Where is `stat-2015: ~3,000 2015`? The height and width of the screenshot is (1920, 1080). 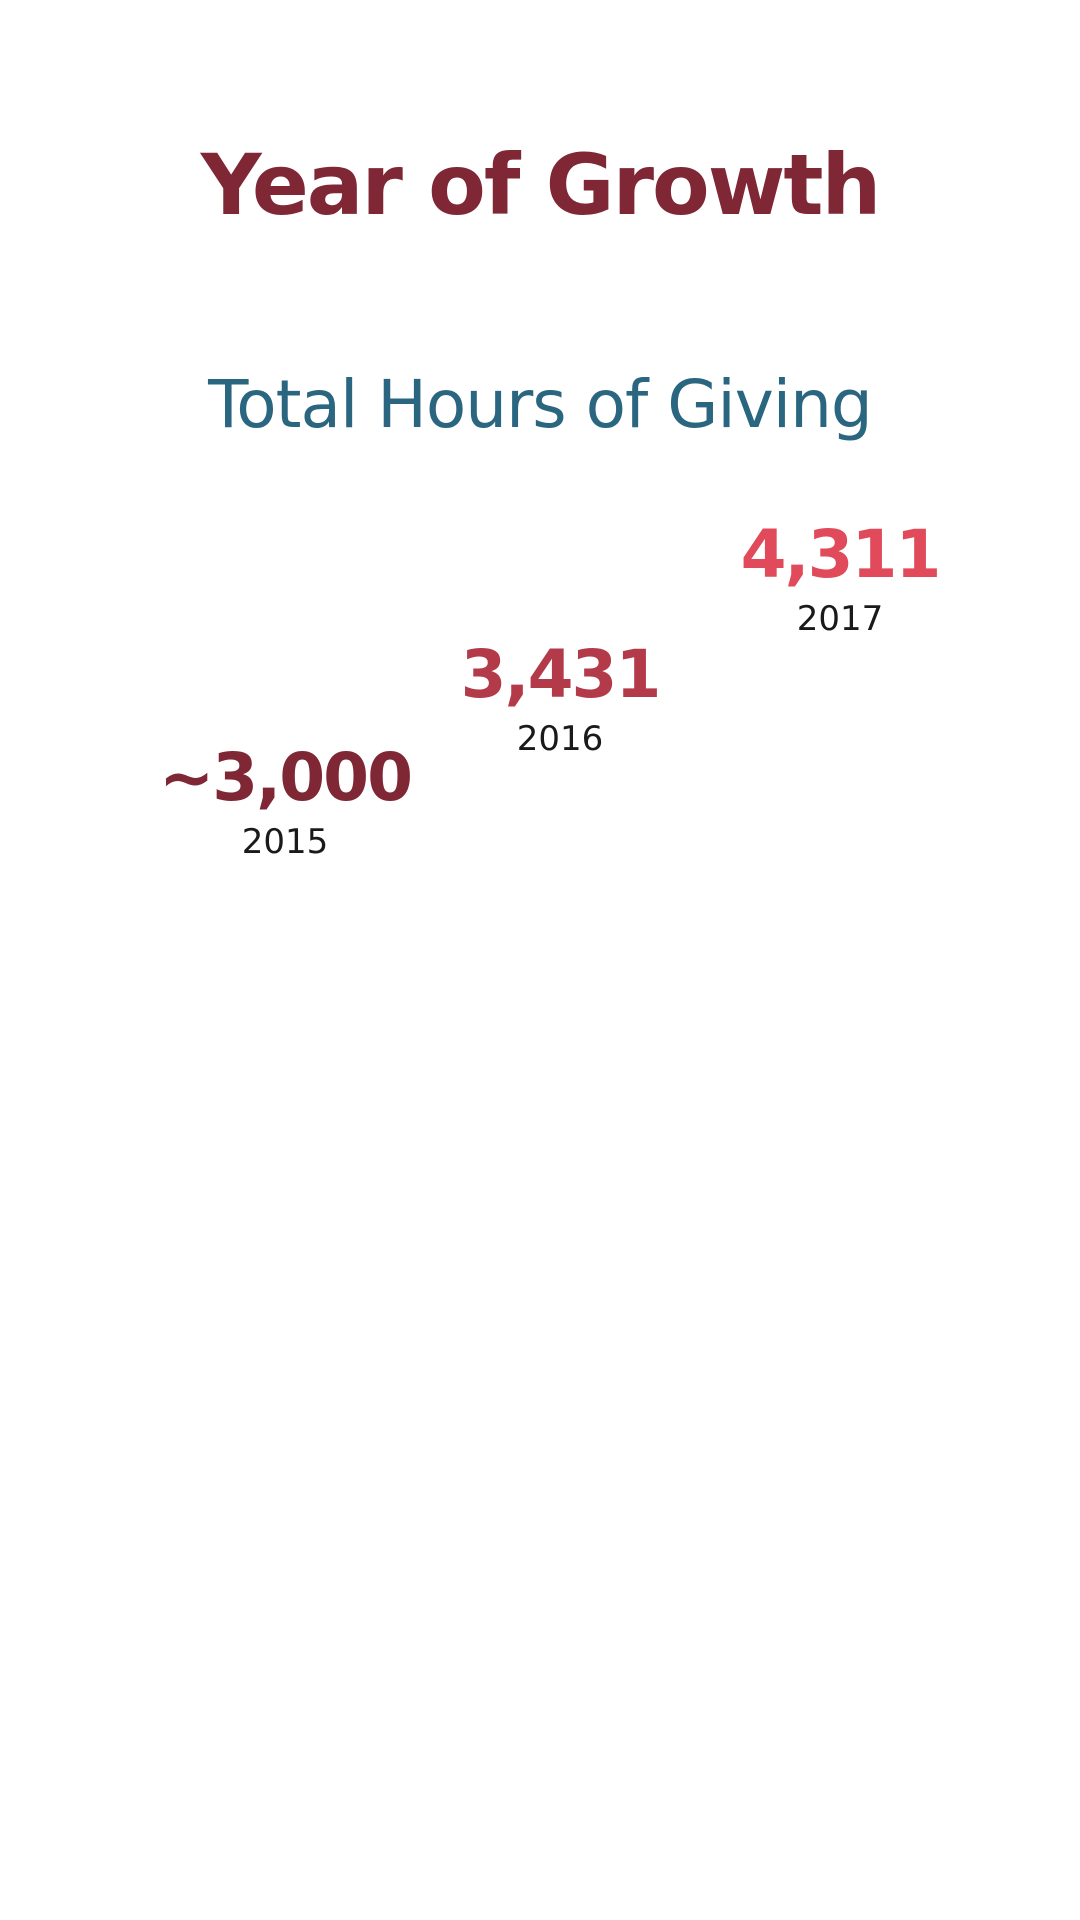 stat-2015: ~3,000 2015 is located at coordinates (285, 801).